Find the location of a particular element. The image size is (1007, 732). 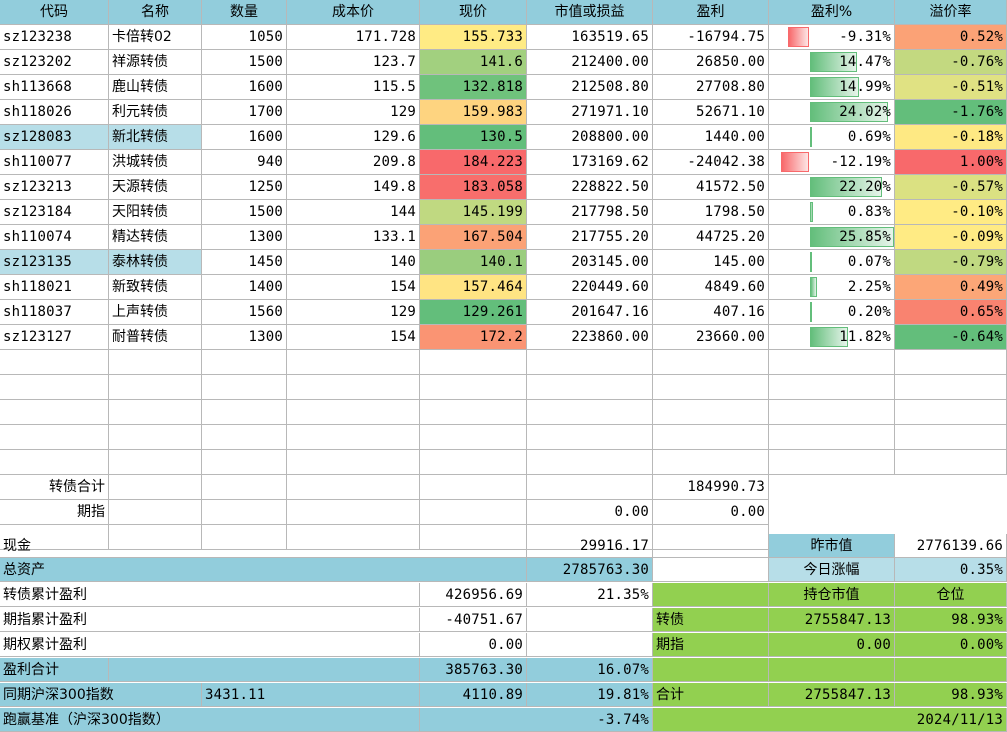

cell-premium: 1.00% is located at coordinates (951, 162).